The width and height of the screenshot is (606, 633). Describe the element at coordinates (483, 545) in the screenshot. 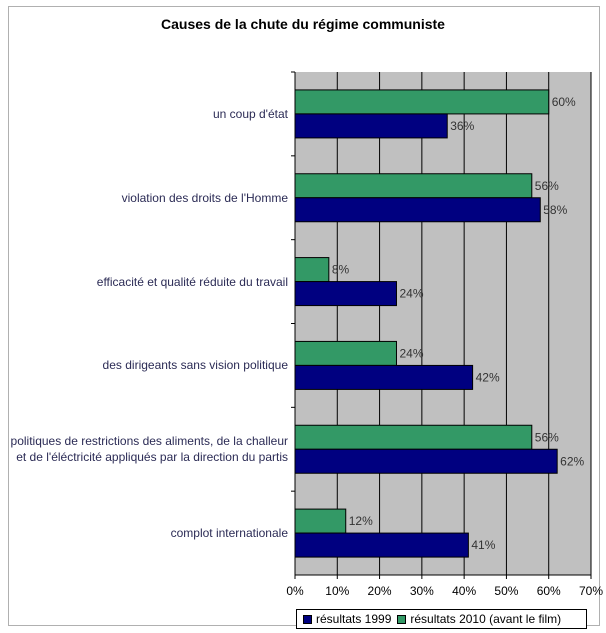

I see `data-label-1999: 41%` at that location.